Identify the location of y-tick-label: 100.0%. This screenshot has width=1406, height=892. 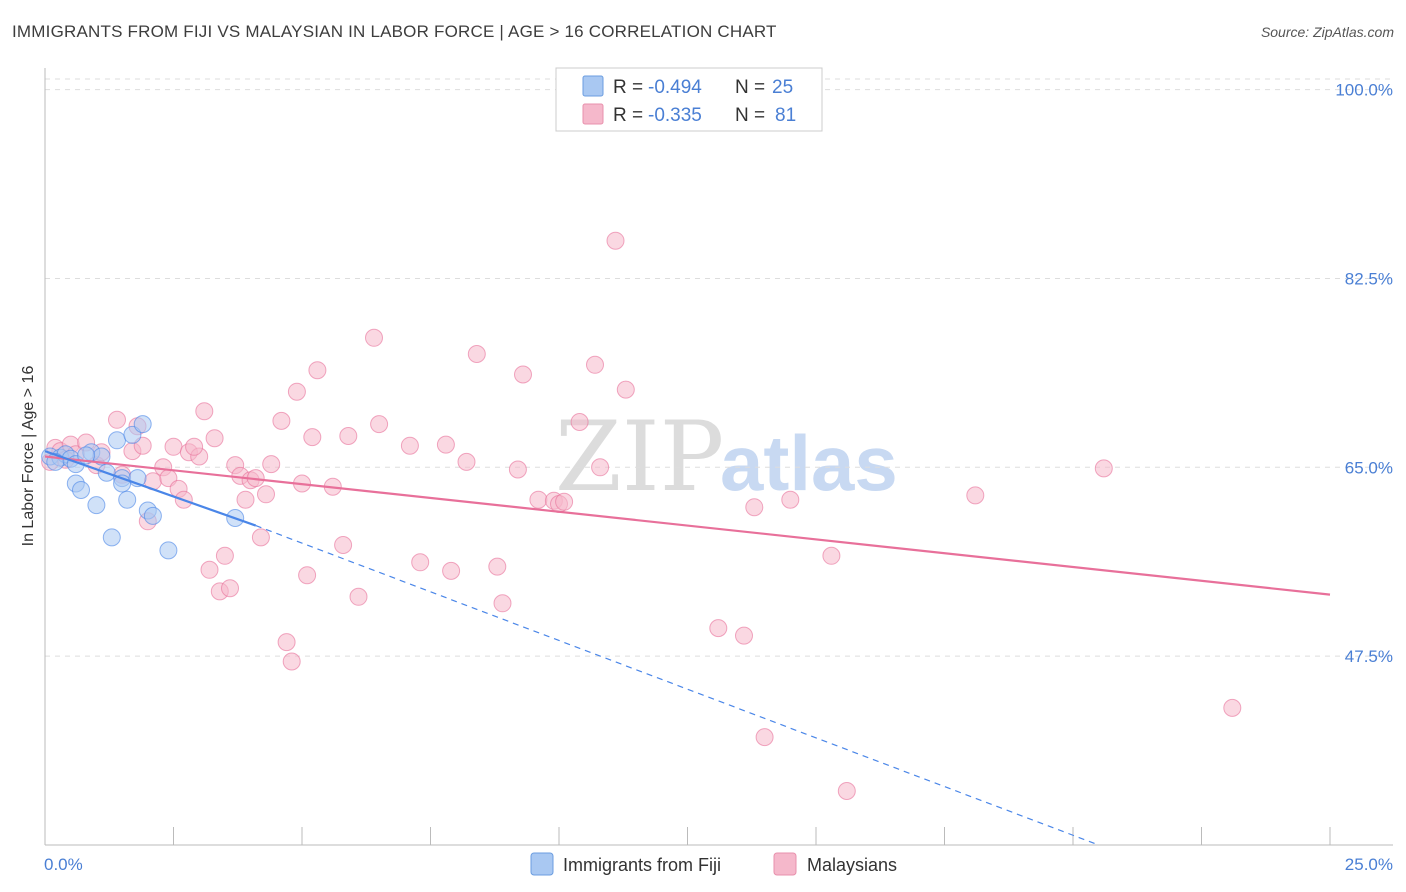
(1364, 90).